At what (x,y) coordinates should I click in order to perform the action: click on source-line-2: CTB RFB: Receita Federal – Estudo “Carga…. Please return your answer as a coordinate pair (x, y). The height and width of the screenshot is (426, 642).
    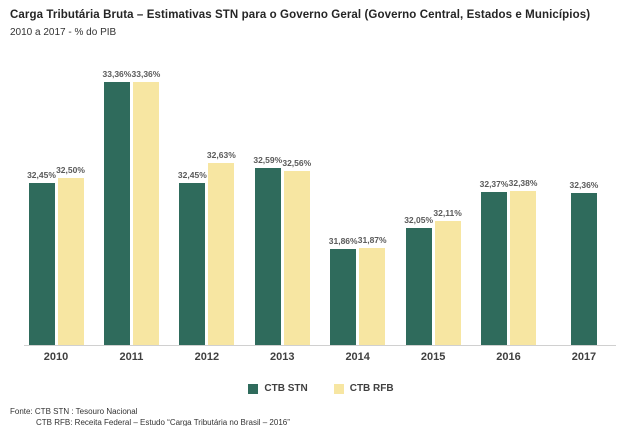
    Looking at the image, I should click on (163, 422).